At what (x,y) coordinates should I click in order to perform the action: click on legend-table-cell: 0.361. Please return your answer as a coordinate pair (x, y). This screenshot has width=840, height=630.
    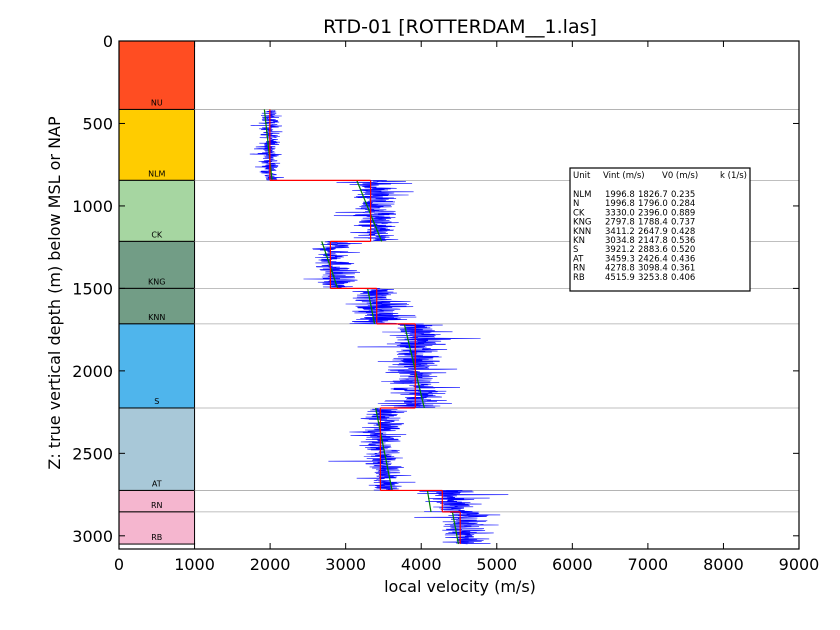
    Looking at the image, I should click on (683, 269).